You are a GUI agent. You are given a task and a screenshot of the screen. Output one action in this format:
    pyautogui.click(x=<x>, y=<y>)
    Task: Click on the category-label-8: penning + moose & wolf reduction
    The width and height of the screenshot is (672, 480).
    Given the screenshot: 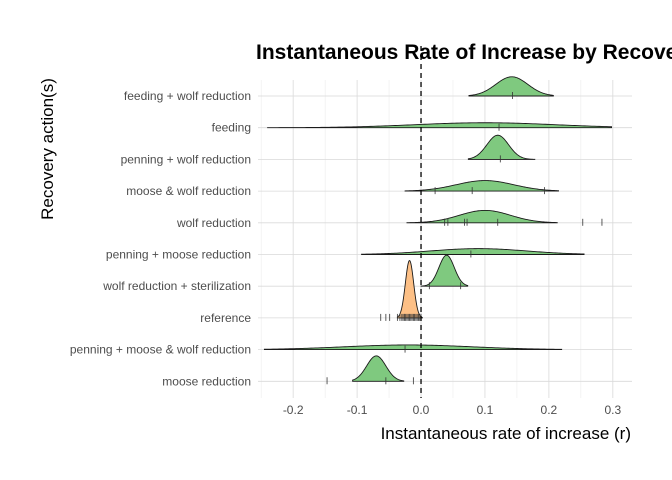 What is the action you would take?
    pyautogui.click(x=160, y=350)
    